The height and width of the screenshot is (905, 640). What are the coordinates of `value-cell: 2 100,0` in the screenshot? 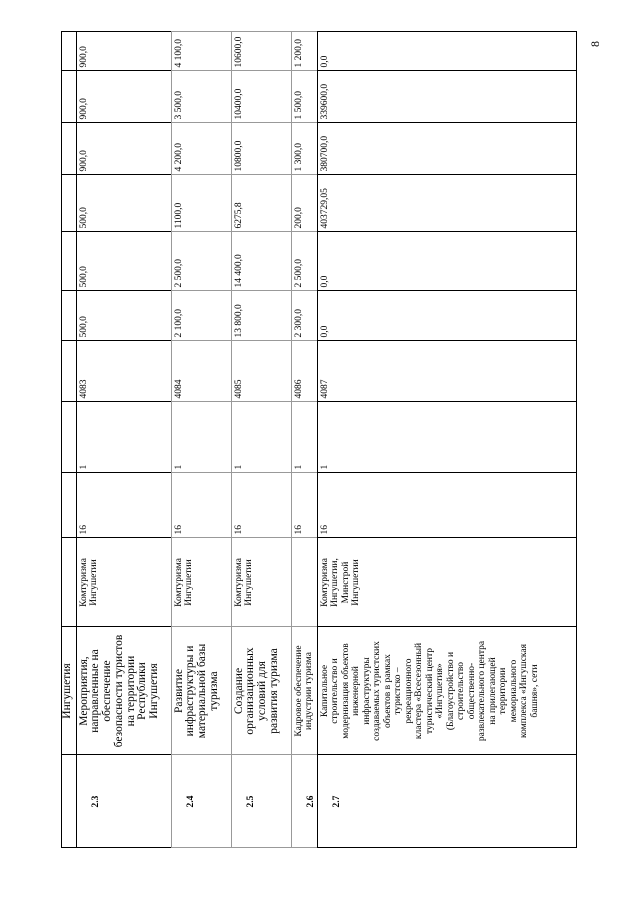 It's located at (201, 316).